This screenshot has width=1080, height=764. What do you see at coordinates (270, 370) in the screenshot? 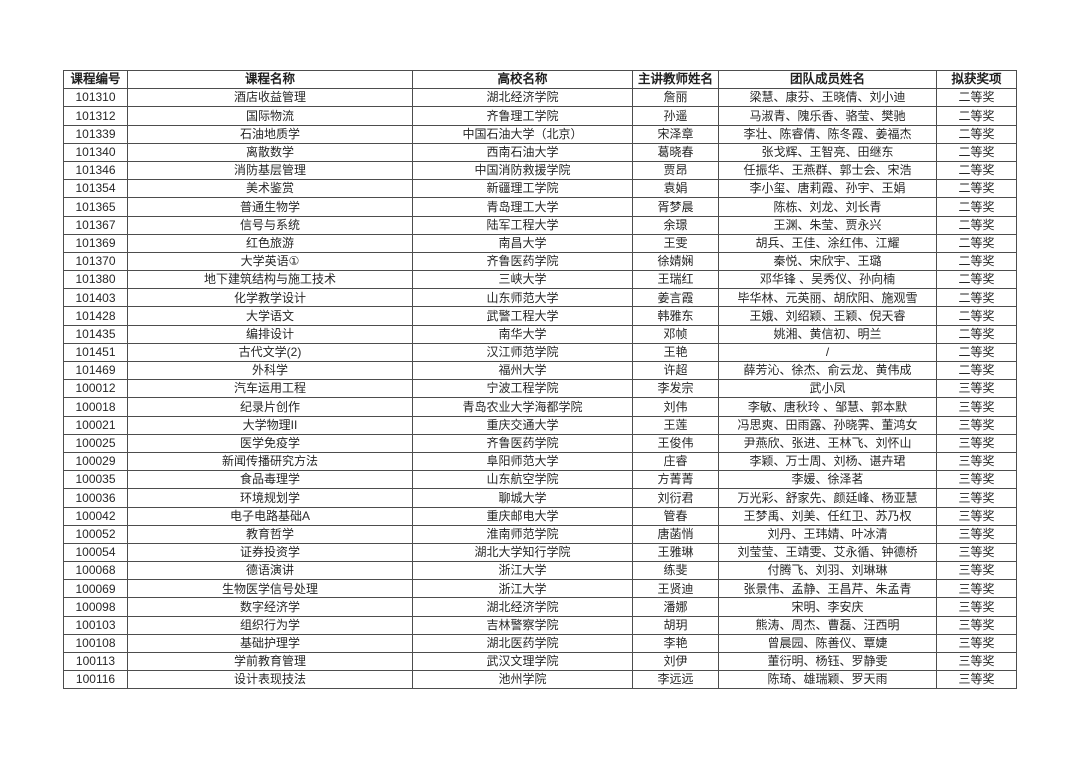
I see `cell-course_name: 外科学` at bounding box center [270, 370].